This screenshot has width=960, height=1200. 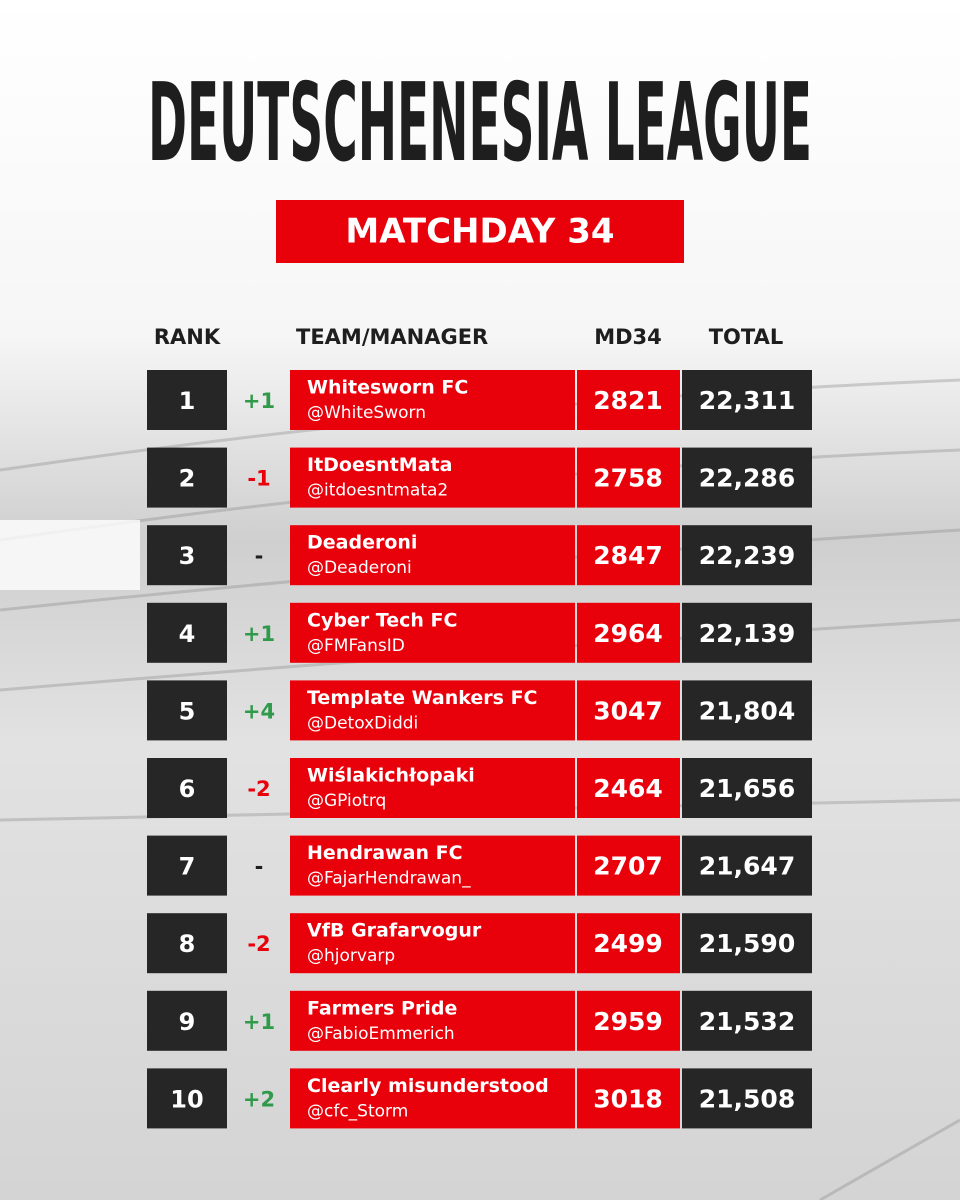 I want to click on team-name: ItDoesntMata, so click(x=379, y=465).